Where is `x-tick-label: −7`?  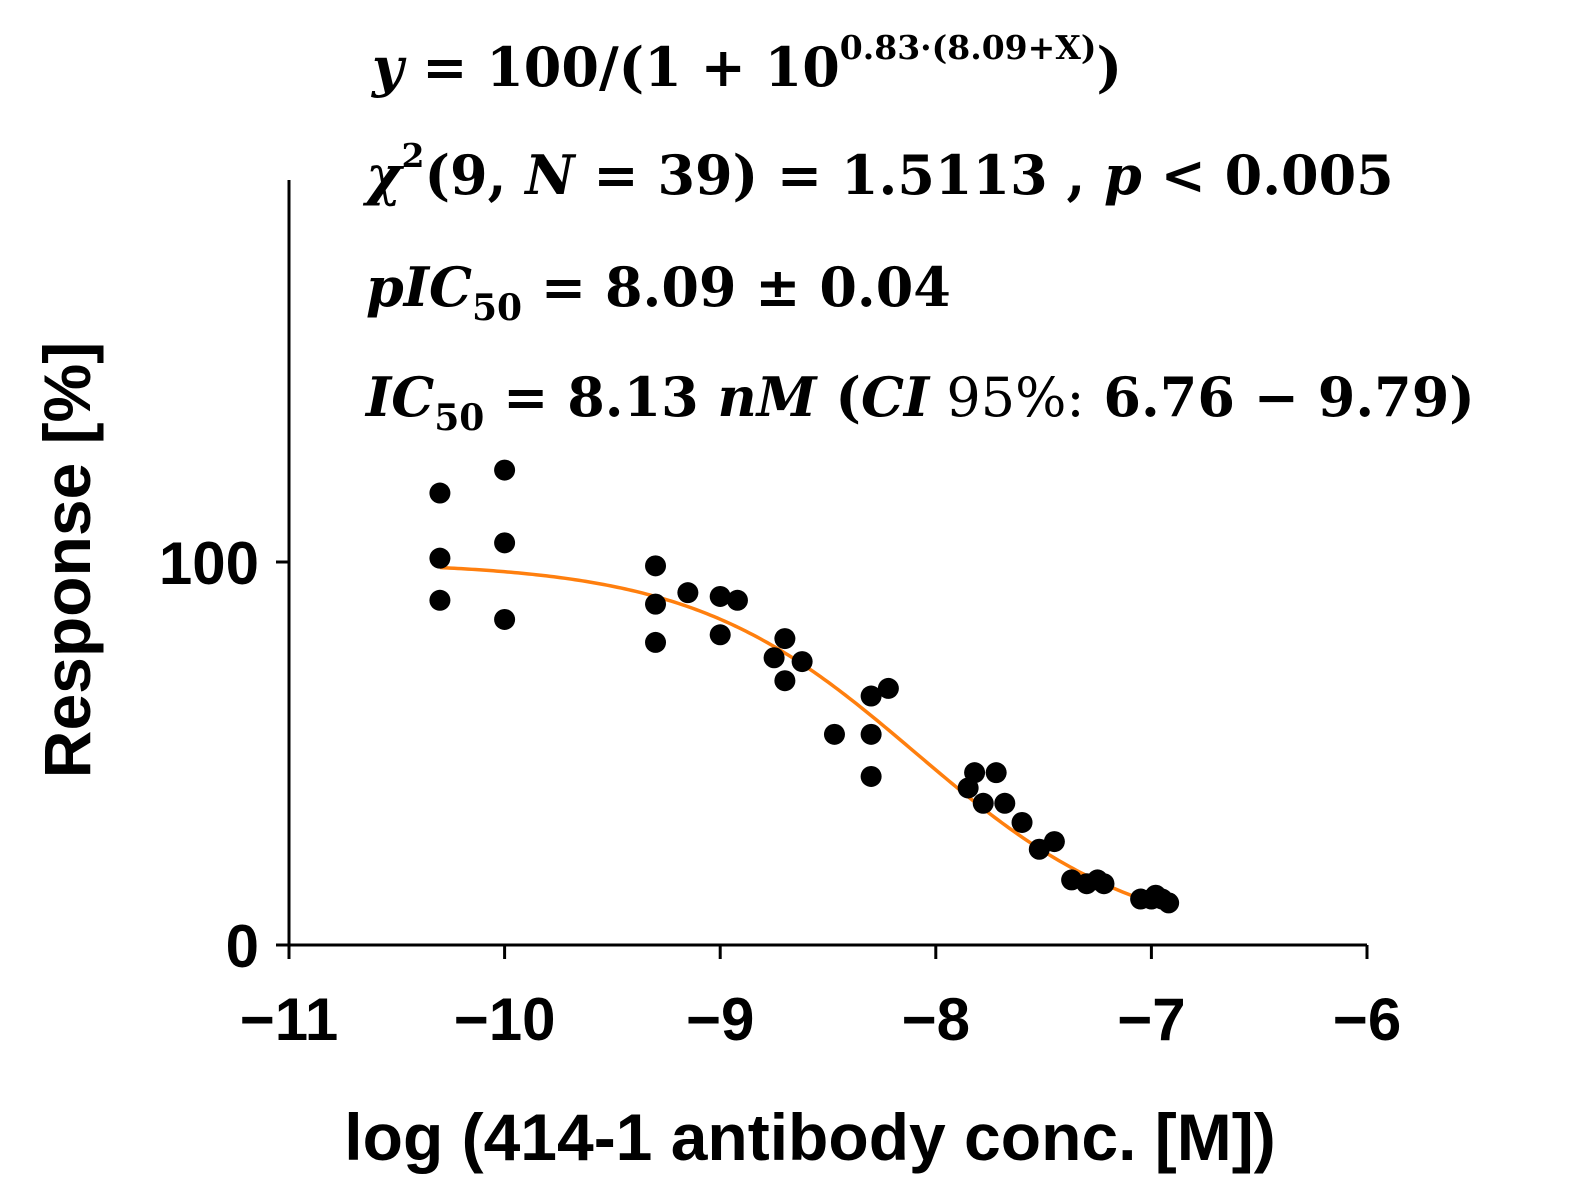 x-tick-label: −7 is located at coordinates (1151, 1019).